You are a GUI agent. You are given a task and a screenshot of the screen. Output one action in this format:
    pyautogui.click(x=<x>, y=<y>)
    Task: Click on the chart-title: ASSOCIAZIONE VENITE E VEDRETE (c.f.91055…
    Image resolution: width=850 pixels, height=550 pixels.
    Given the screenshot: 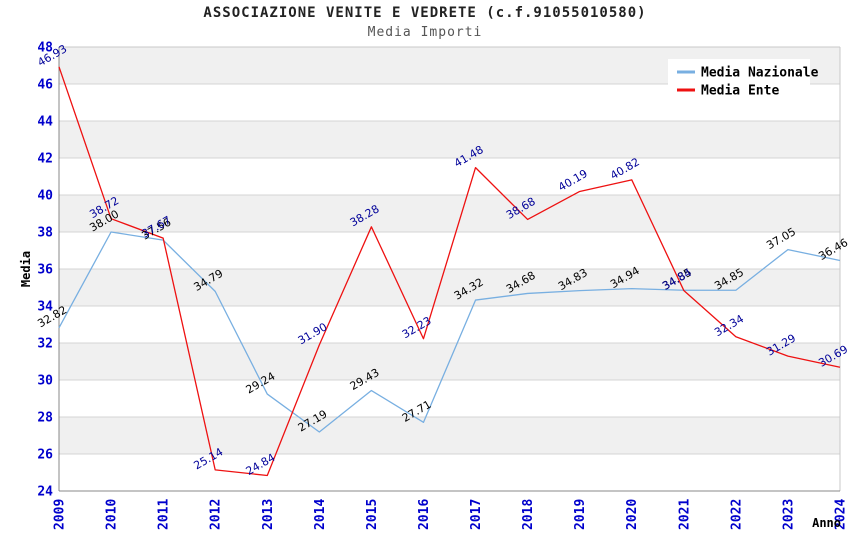 What is the action you would take?
    pyautogui.click(x=425, y=13)
    